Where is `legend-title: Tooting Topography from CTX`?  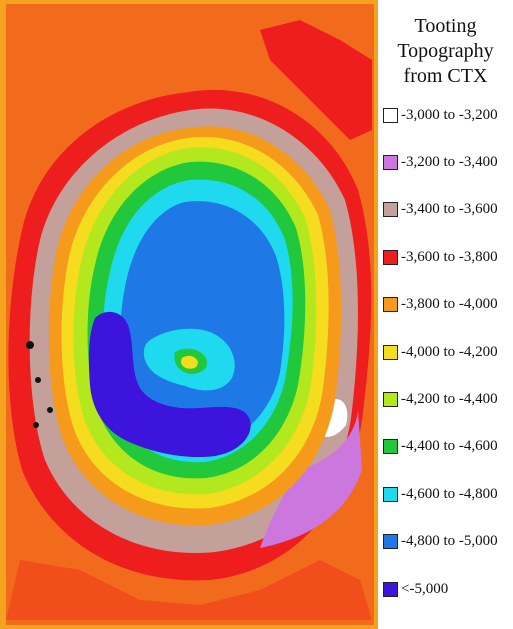
legend-title: Tooting Topography from CTX is located at coordinates (445, 51).